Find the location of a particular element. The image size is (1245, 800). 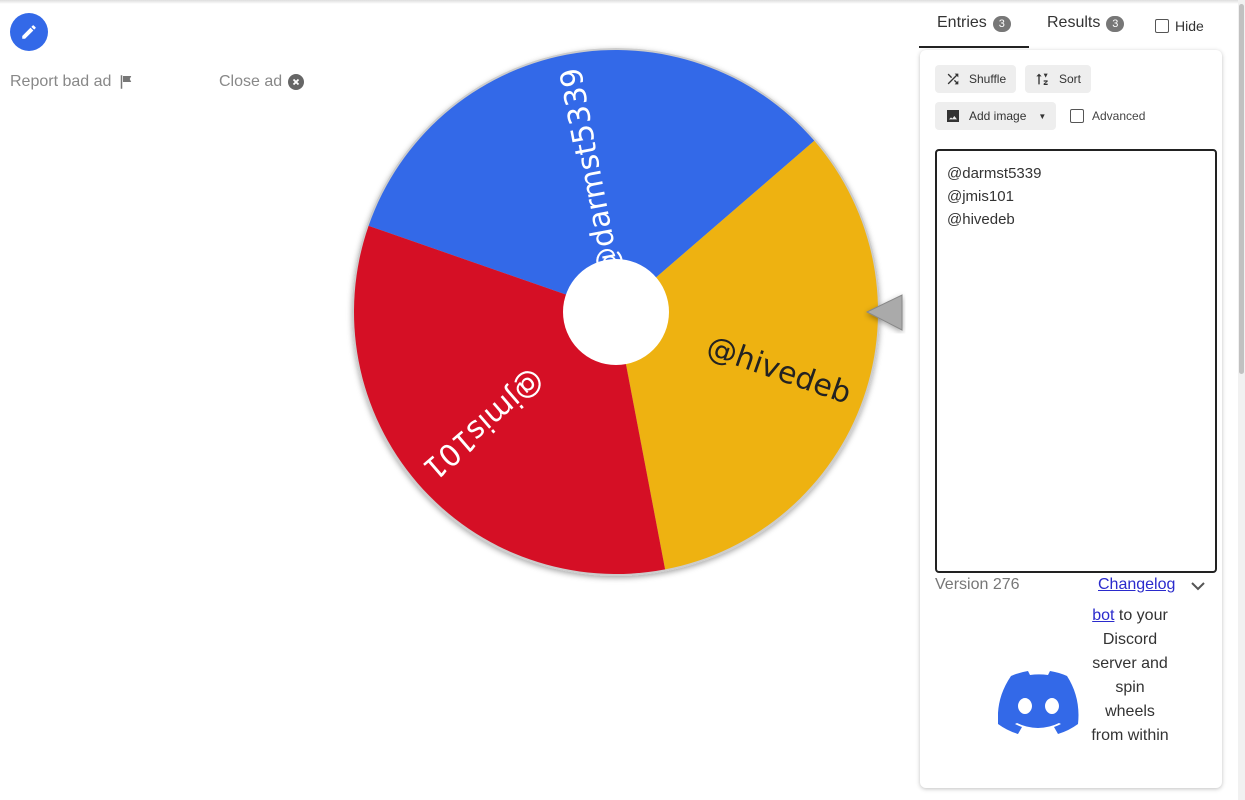

sort-label: Sort is located at coordinates (1070, 79).